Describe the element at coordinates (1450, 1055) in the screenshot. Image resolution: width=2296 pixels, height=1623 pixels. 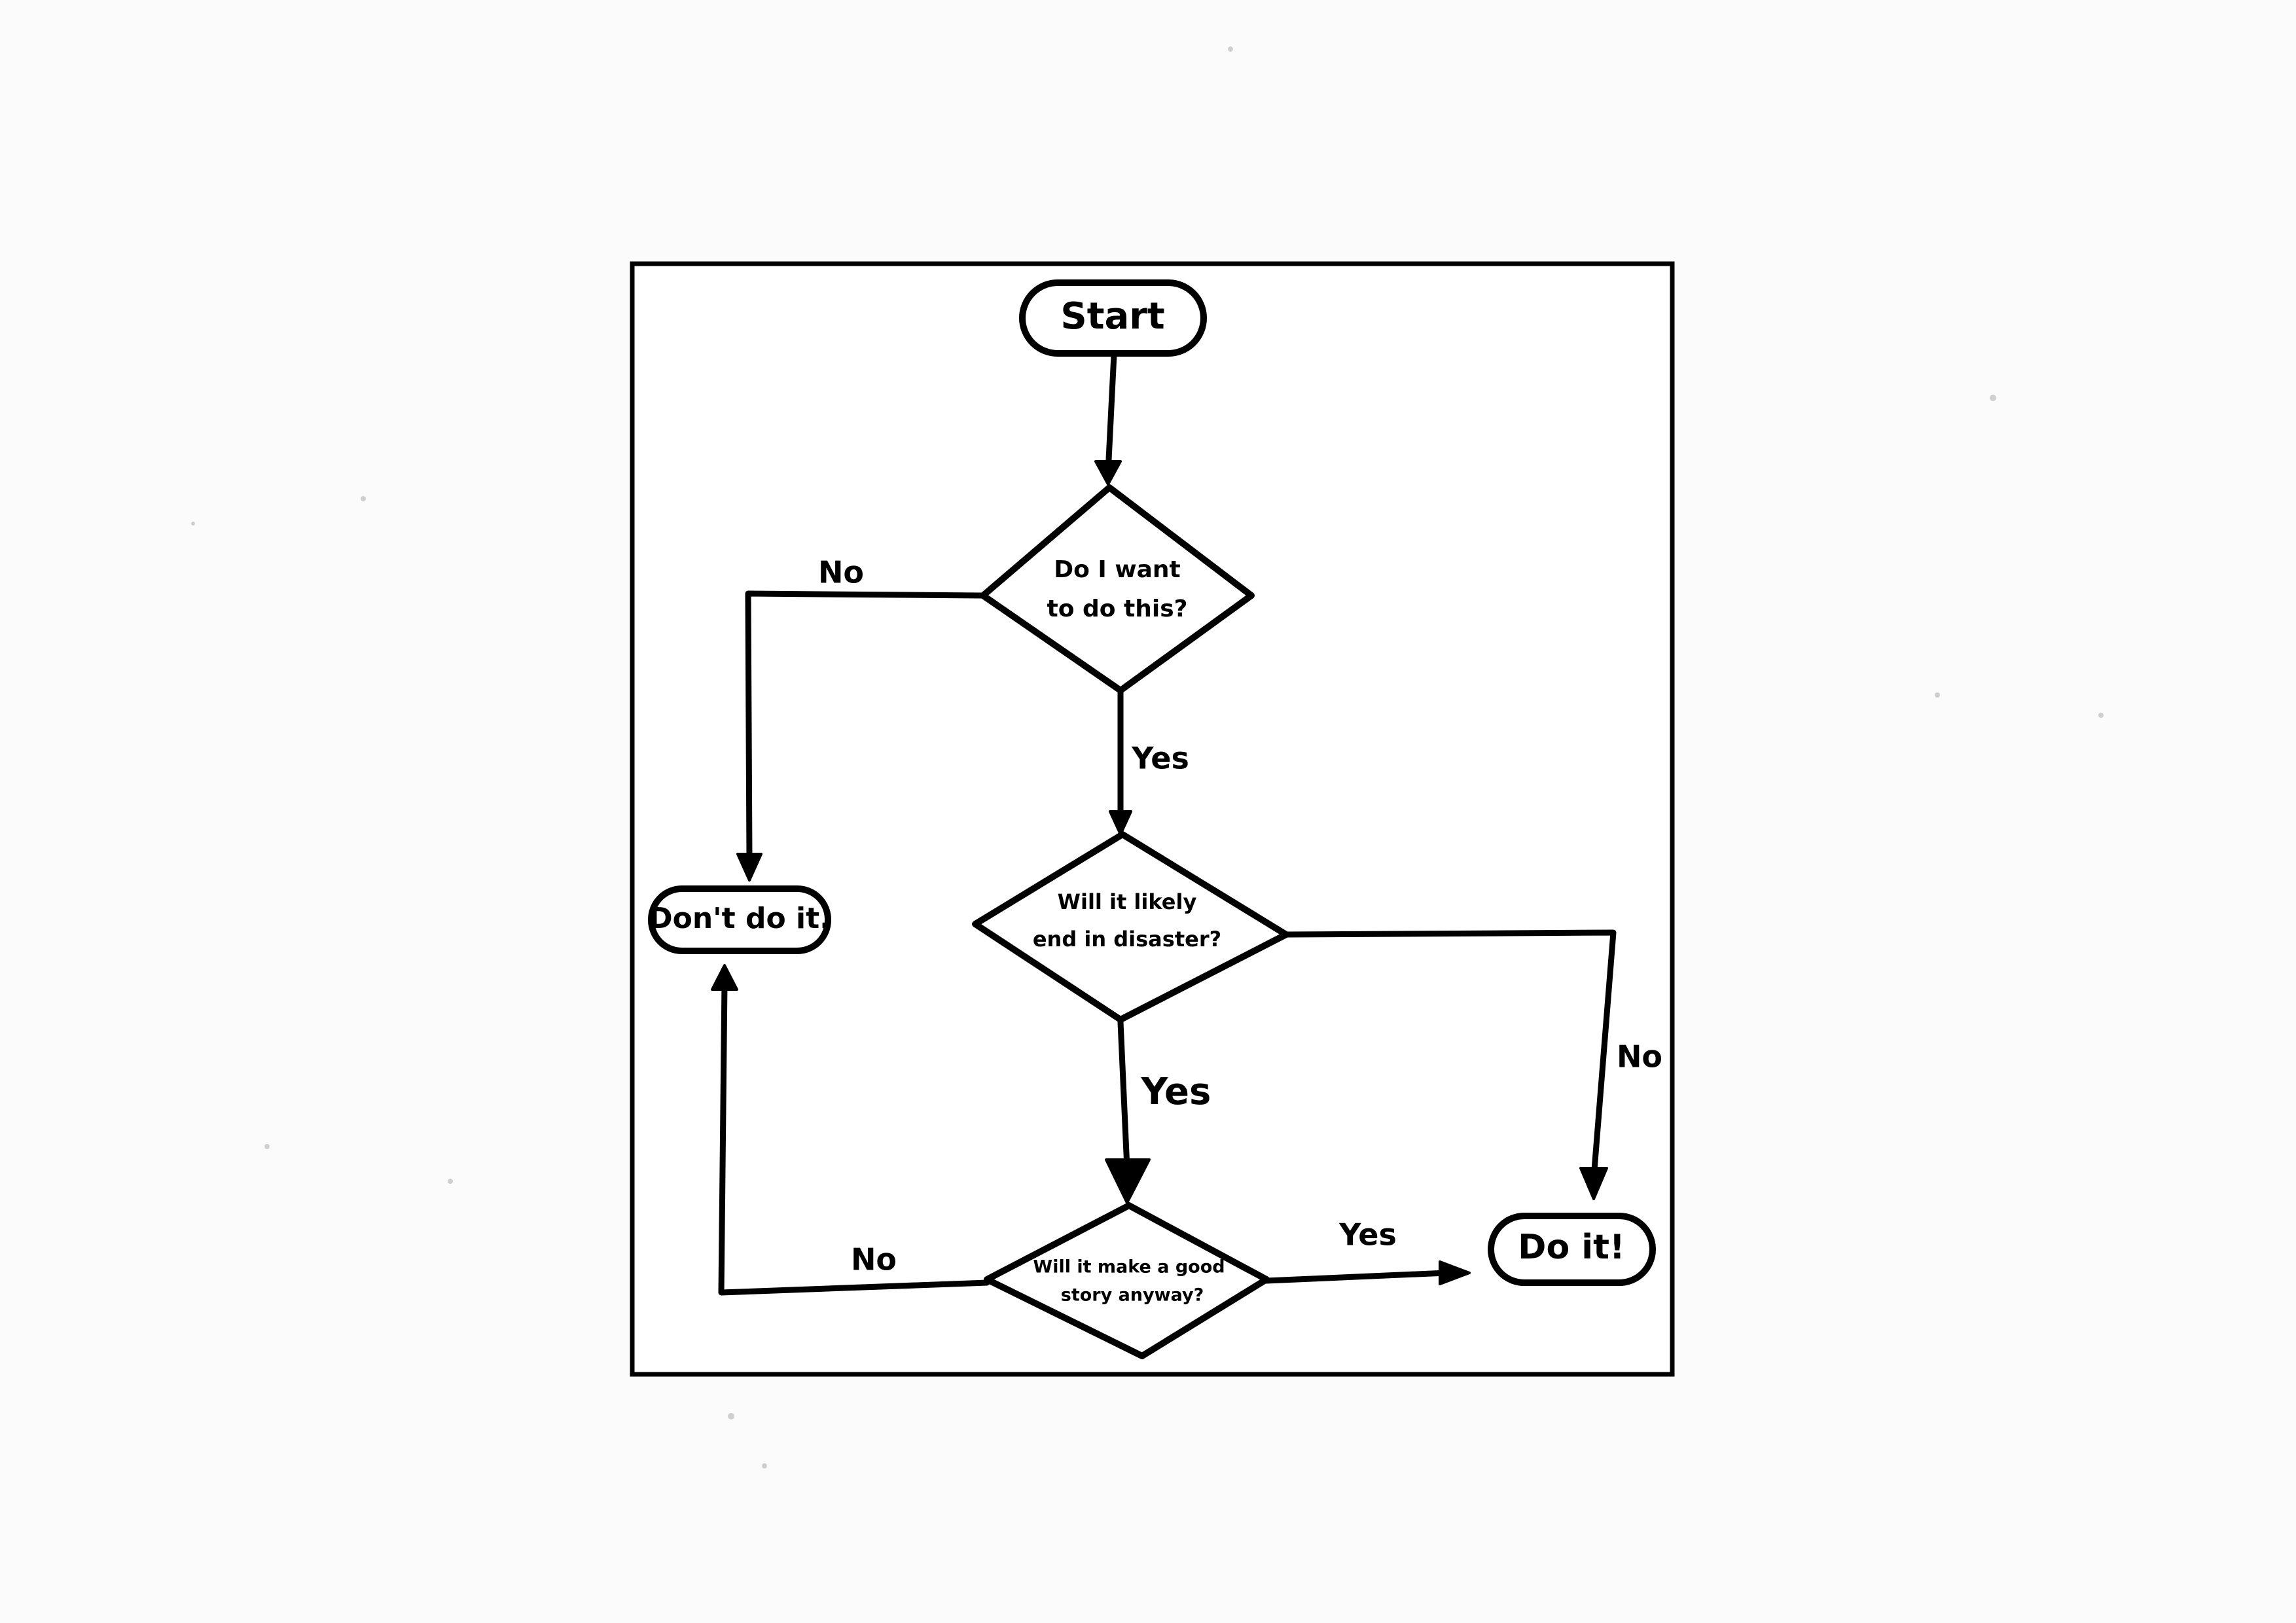
I see `edge-q2-to-do` at that location.